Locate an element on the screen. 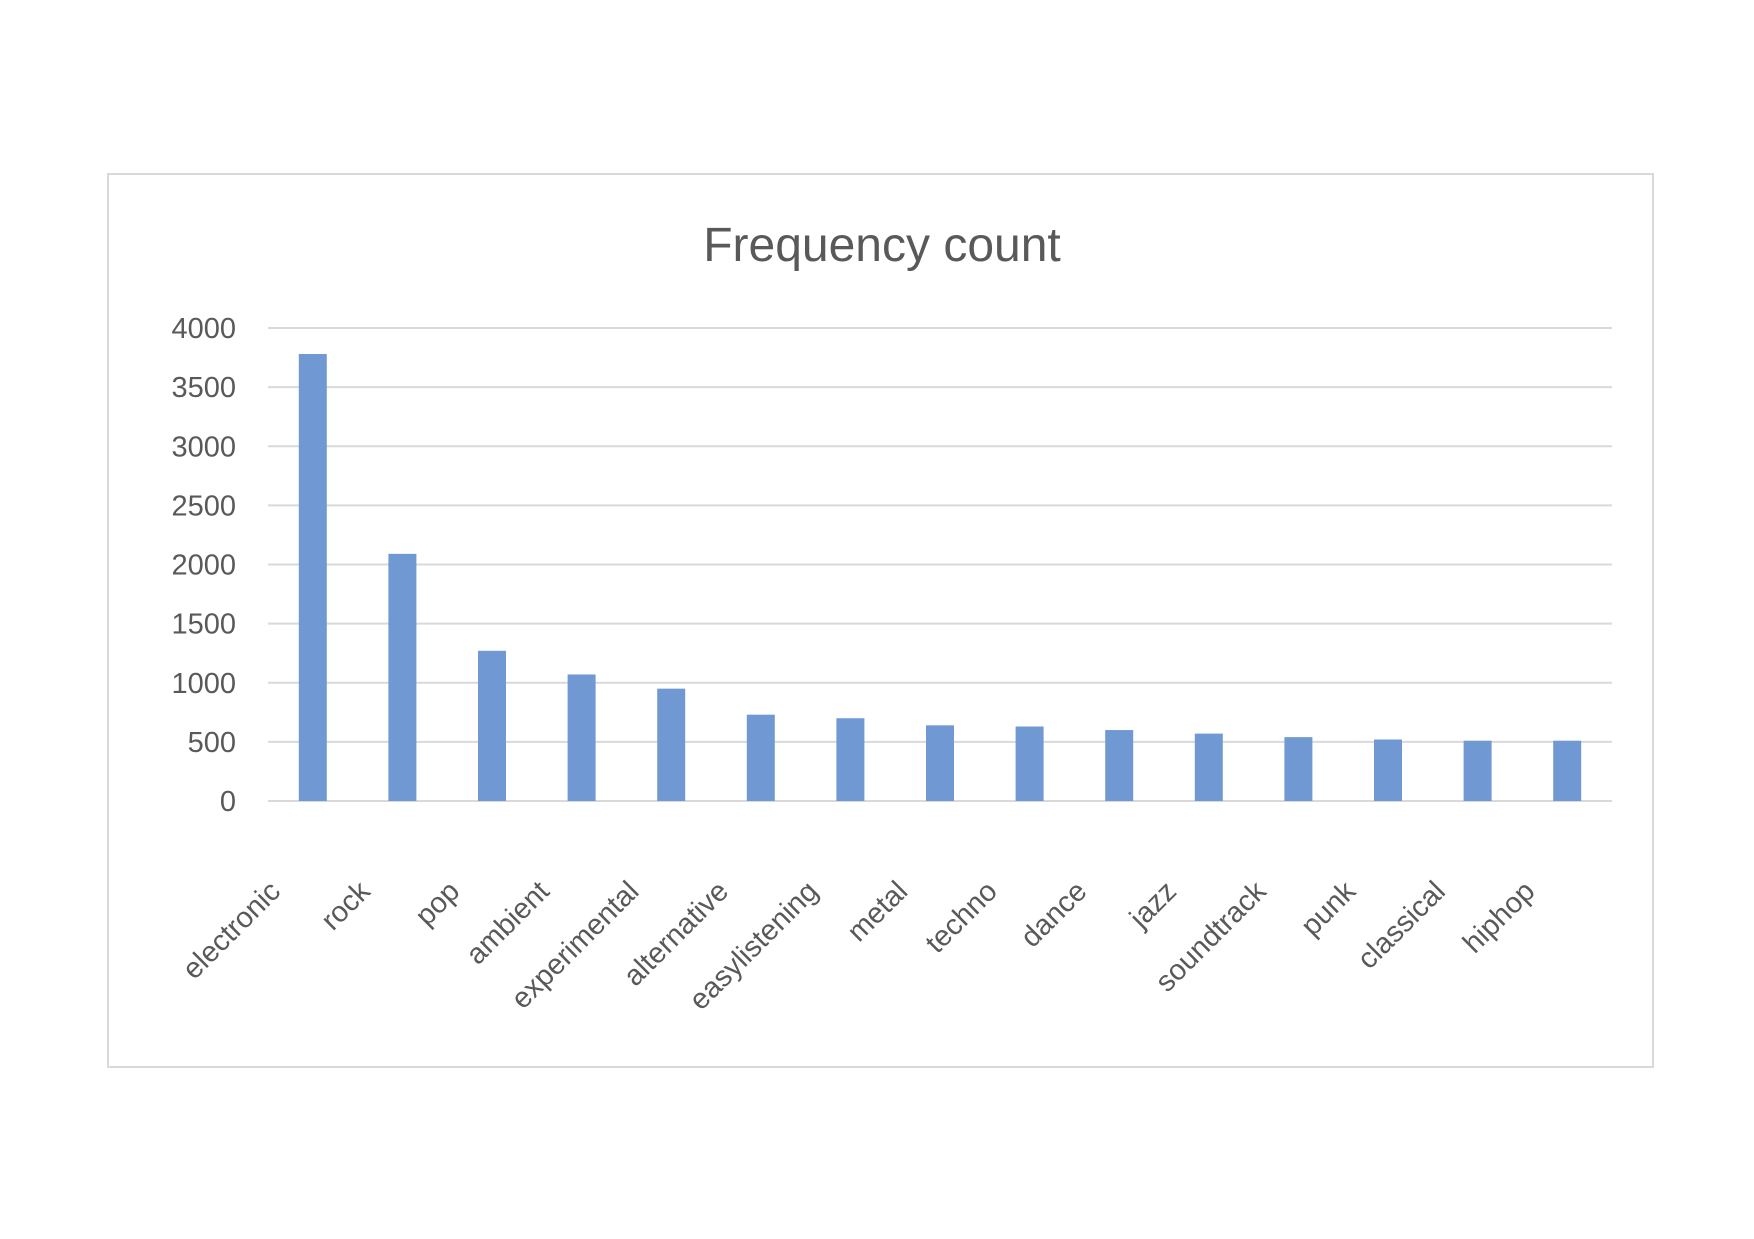 The width and height of the screenshot is (1754, 1239). x-tick-label: rock is located at coordinates (346, 906).